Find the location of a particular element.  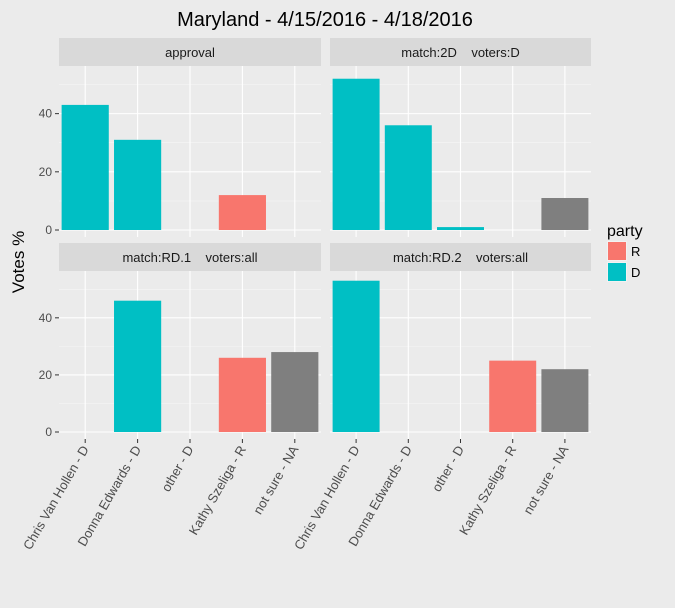

legend-title: party is located at coordinates (625, 231).